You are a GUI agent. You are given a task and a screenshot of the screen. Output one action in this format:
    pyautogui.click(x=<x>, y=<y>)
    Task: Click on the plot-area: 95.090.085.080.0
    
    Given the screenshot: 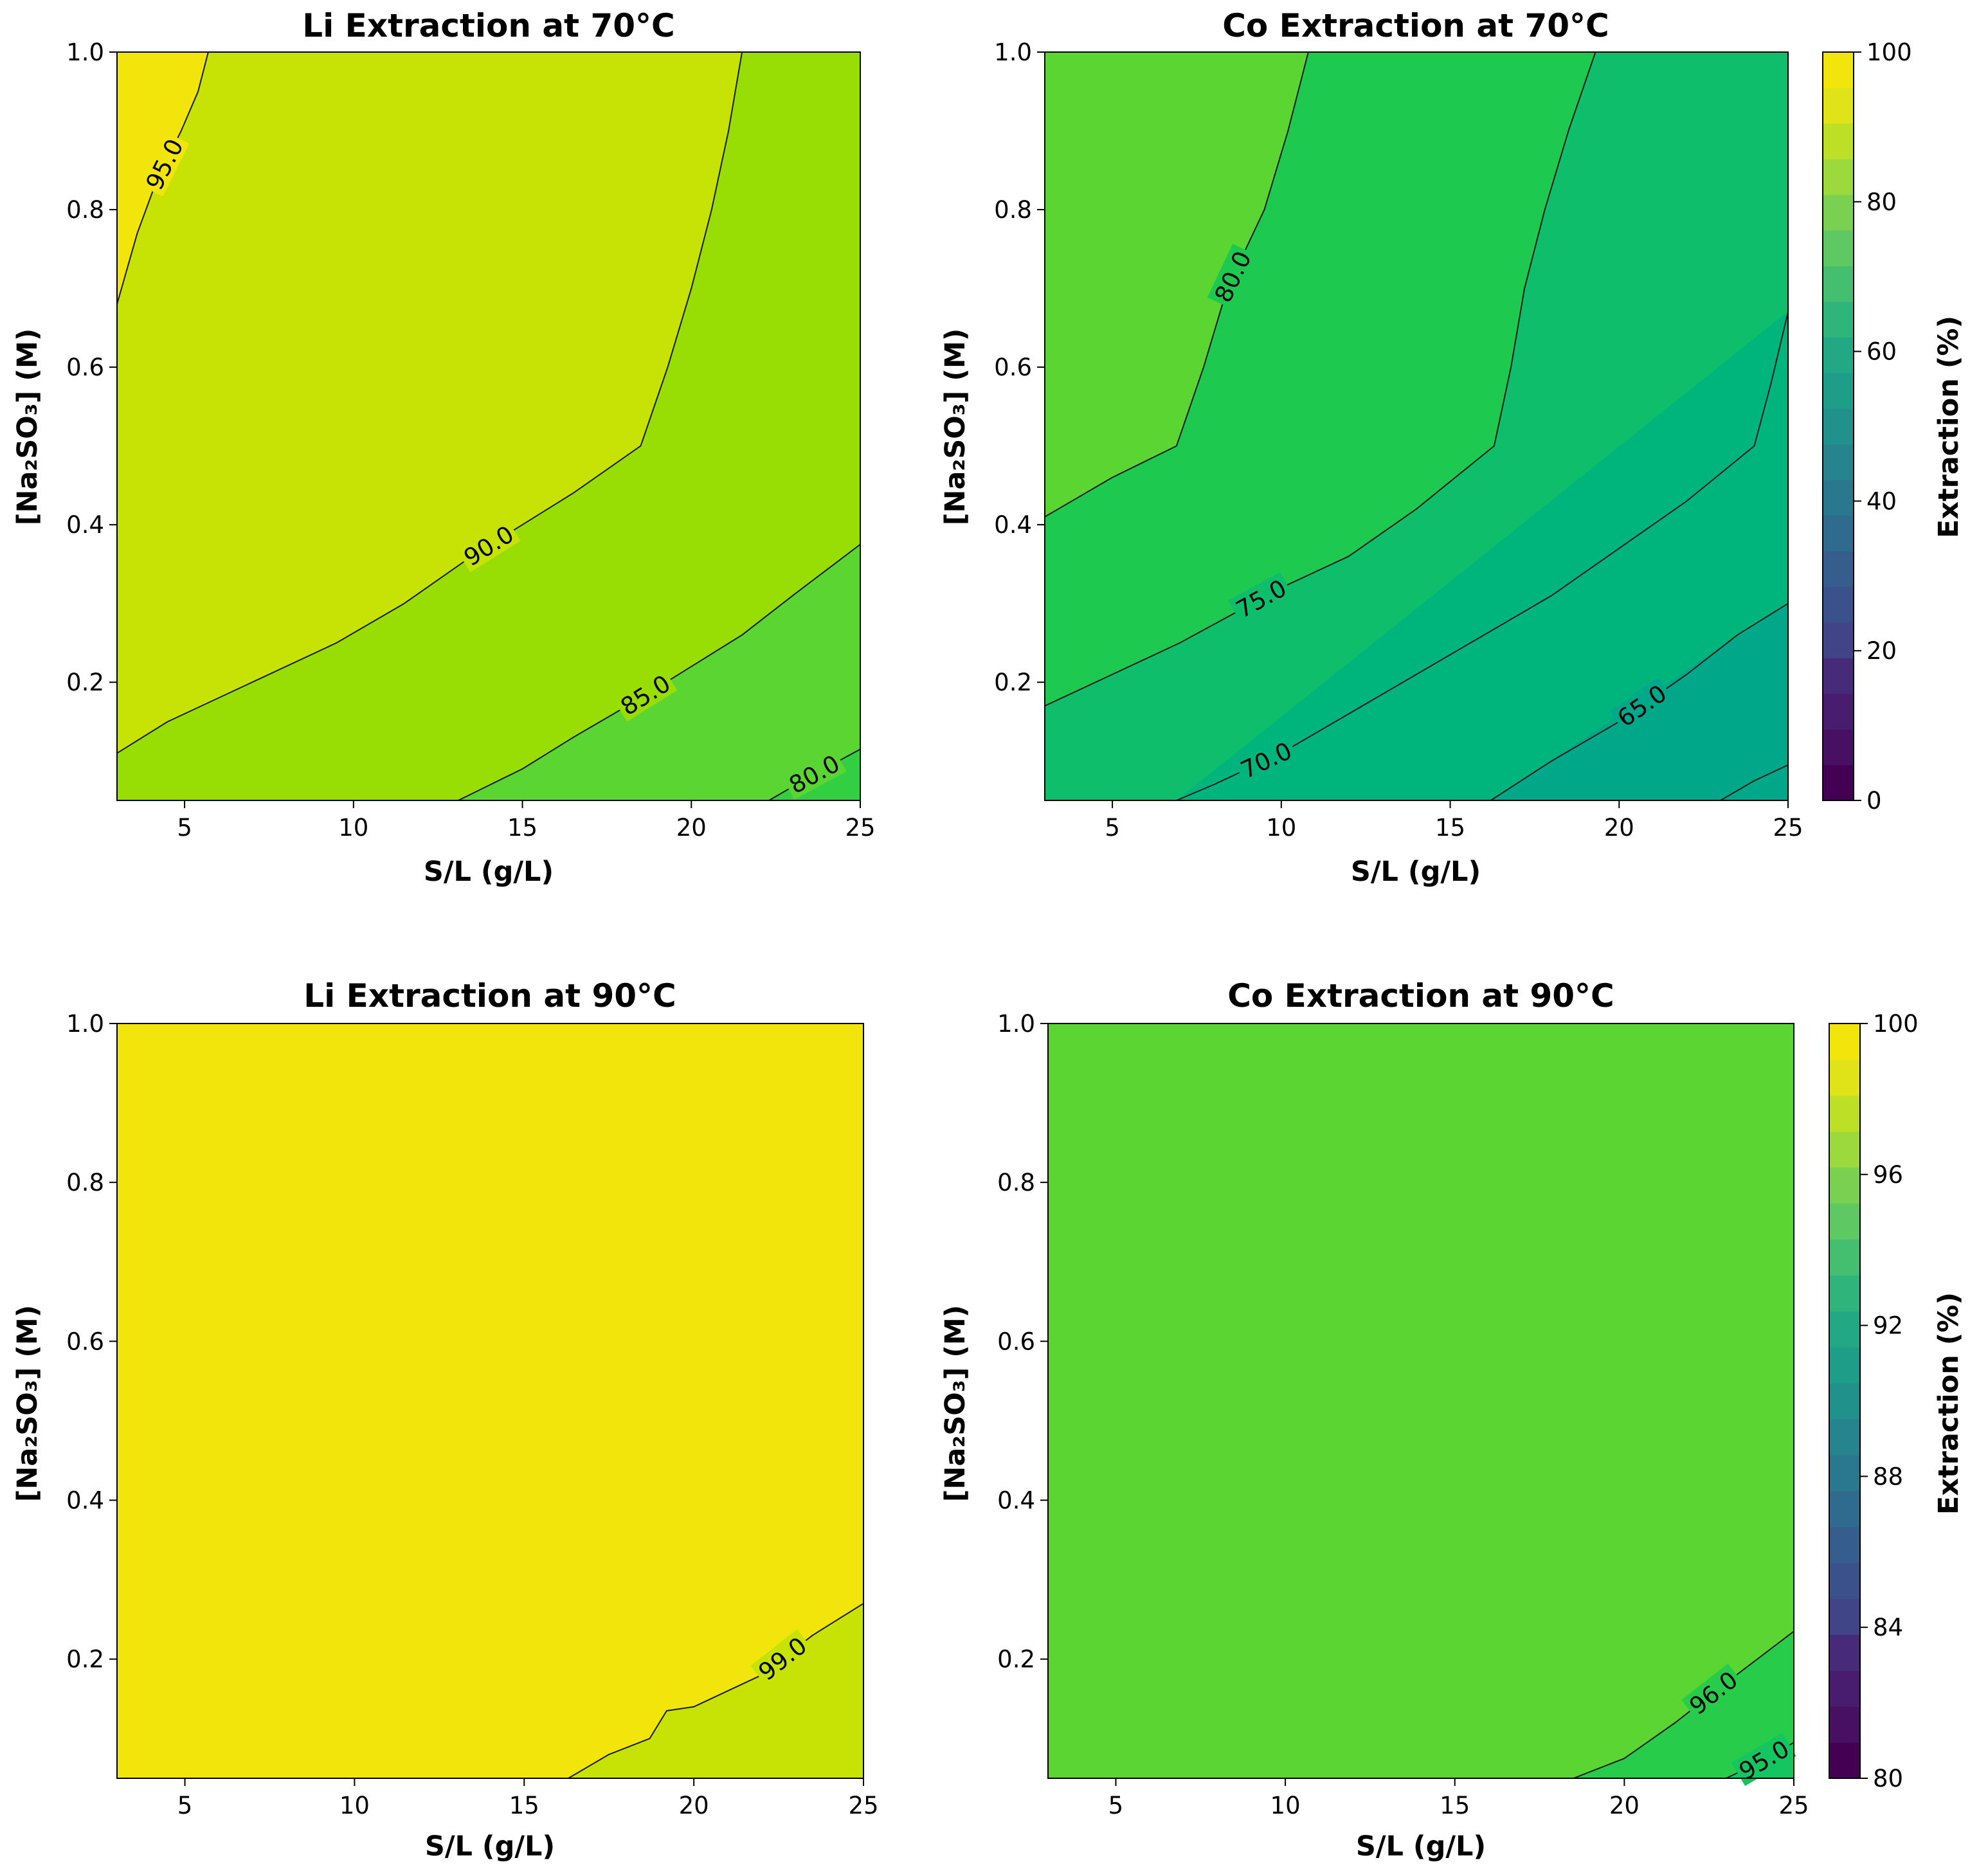 What is the action you would take?
    pyautogui.click(x=488, y=426)
    